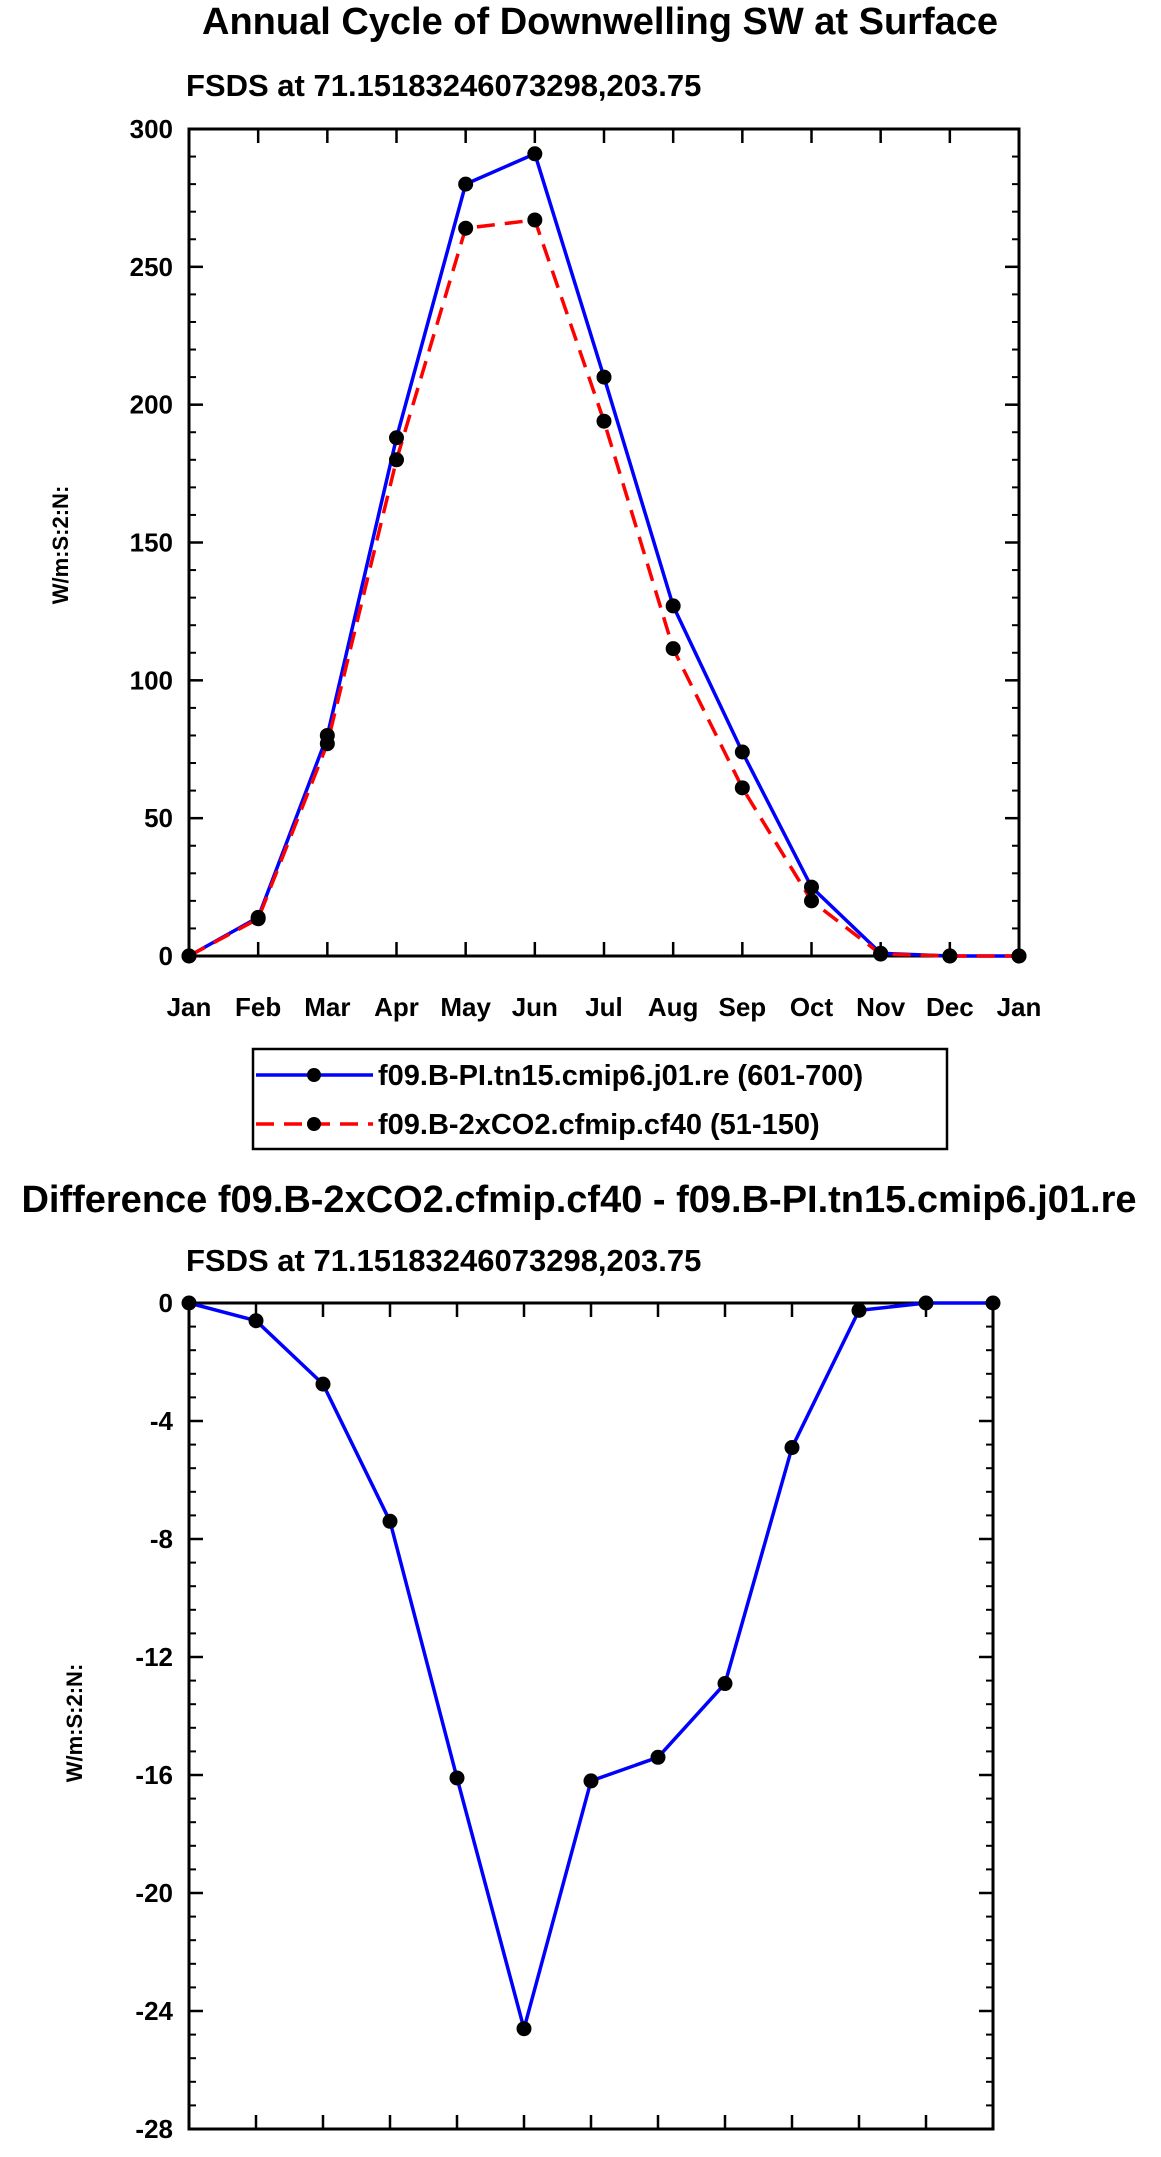 The height and width of the screenshot is (2157, 1161). I want to click on y-tick-label: -12, so click(154, 1657).